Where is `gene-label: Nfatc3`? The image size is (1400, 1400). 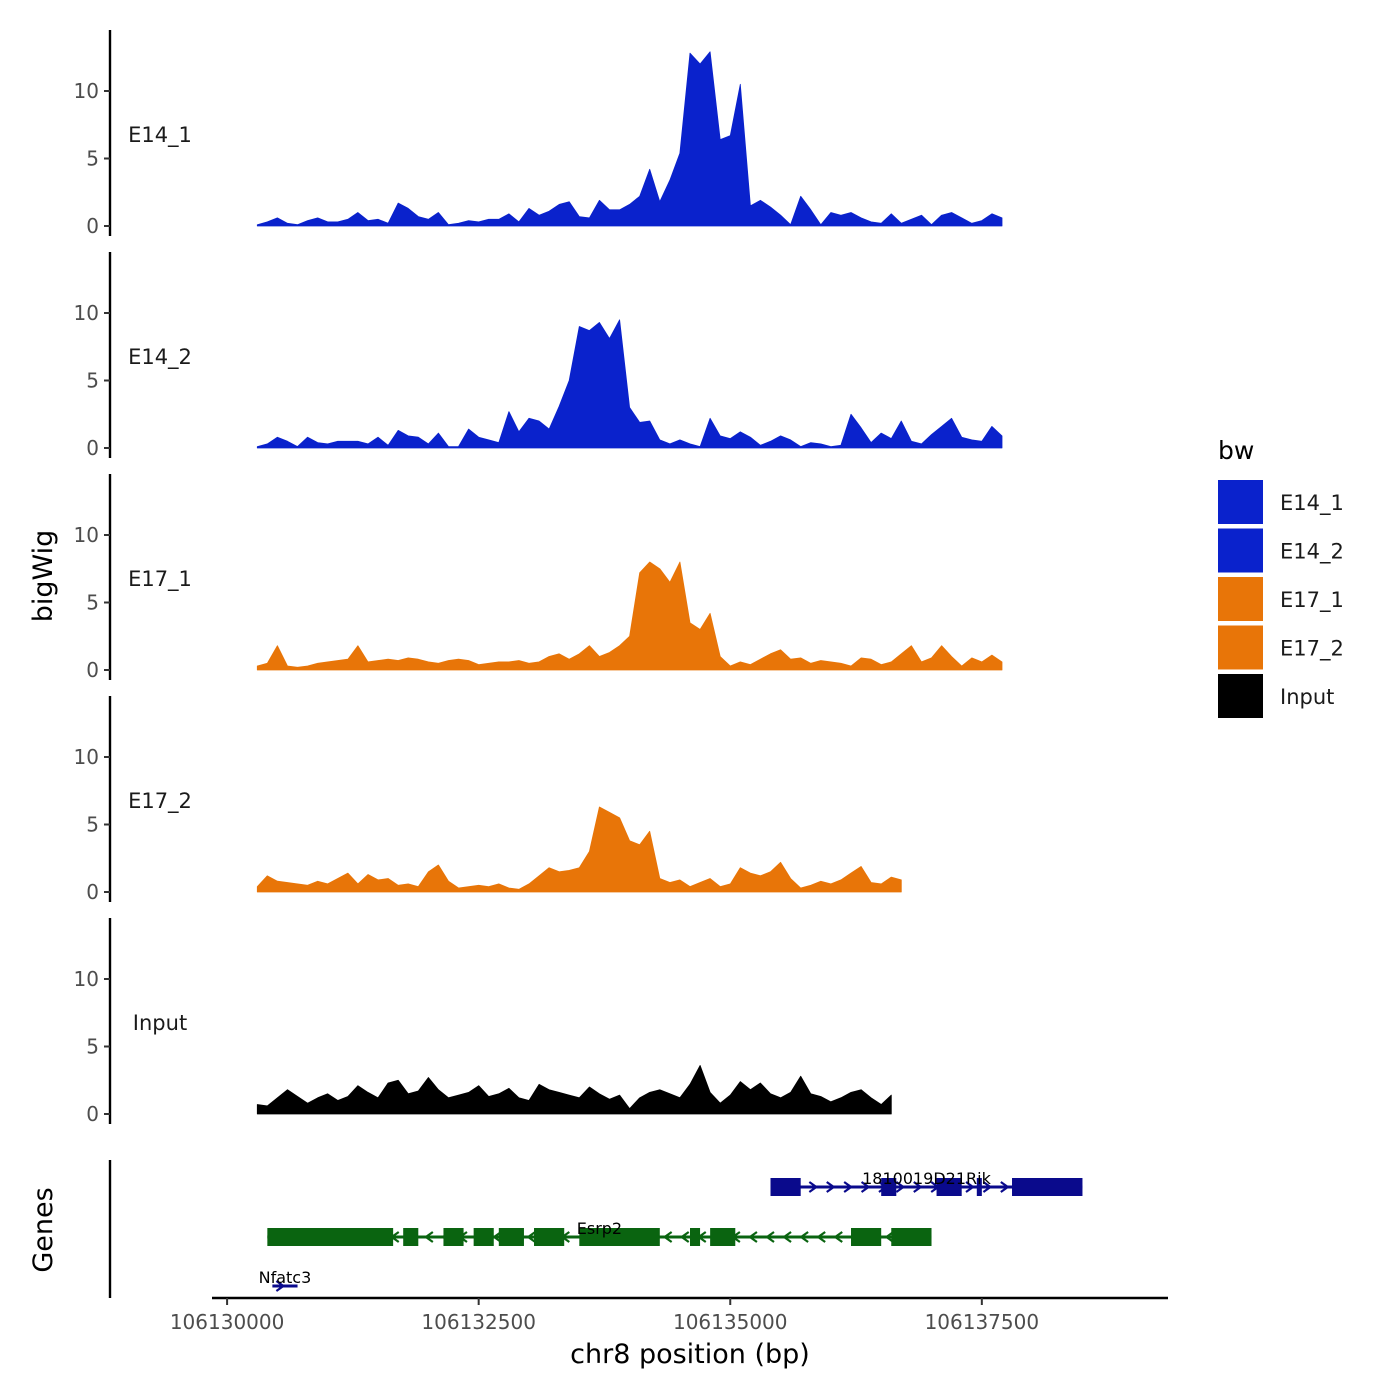
gene-label: Nfatc3 is located at coordinates (285, 1277).